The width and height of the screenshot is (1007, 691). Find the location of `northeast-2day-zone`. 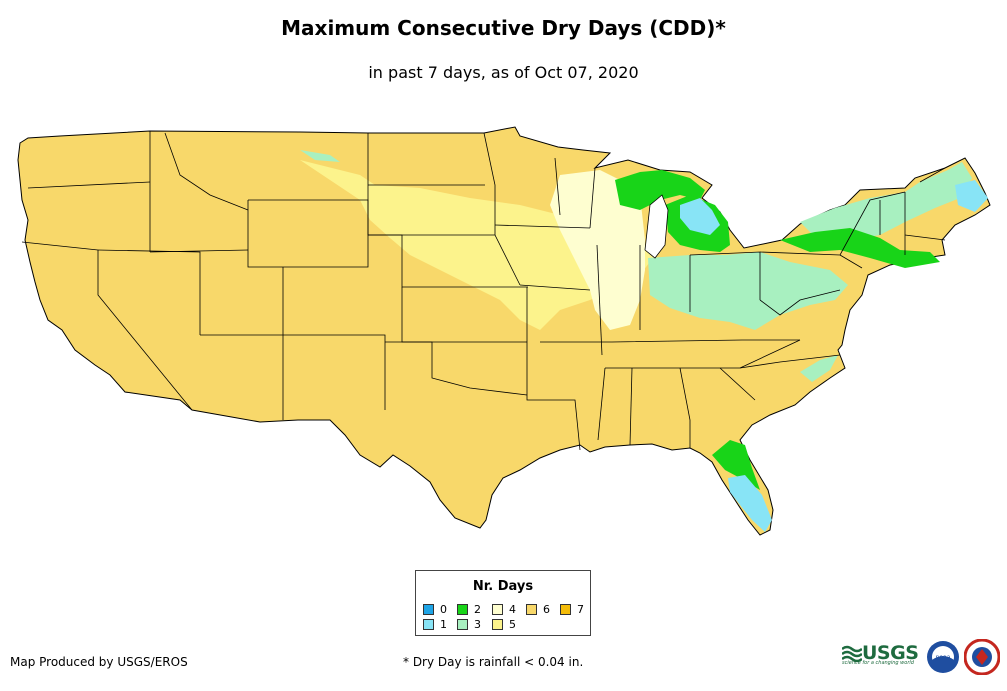

northeast-2day-zone is located at coordinates (860, 248).